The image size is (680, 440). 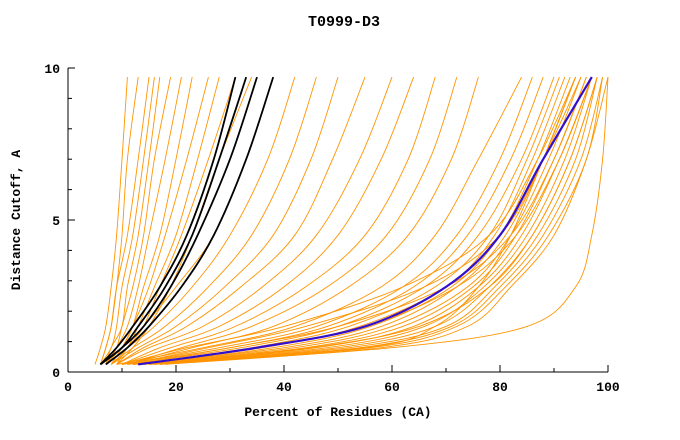 I want to click on x-tick-label: 60, so click(x=392, y=387).